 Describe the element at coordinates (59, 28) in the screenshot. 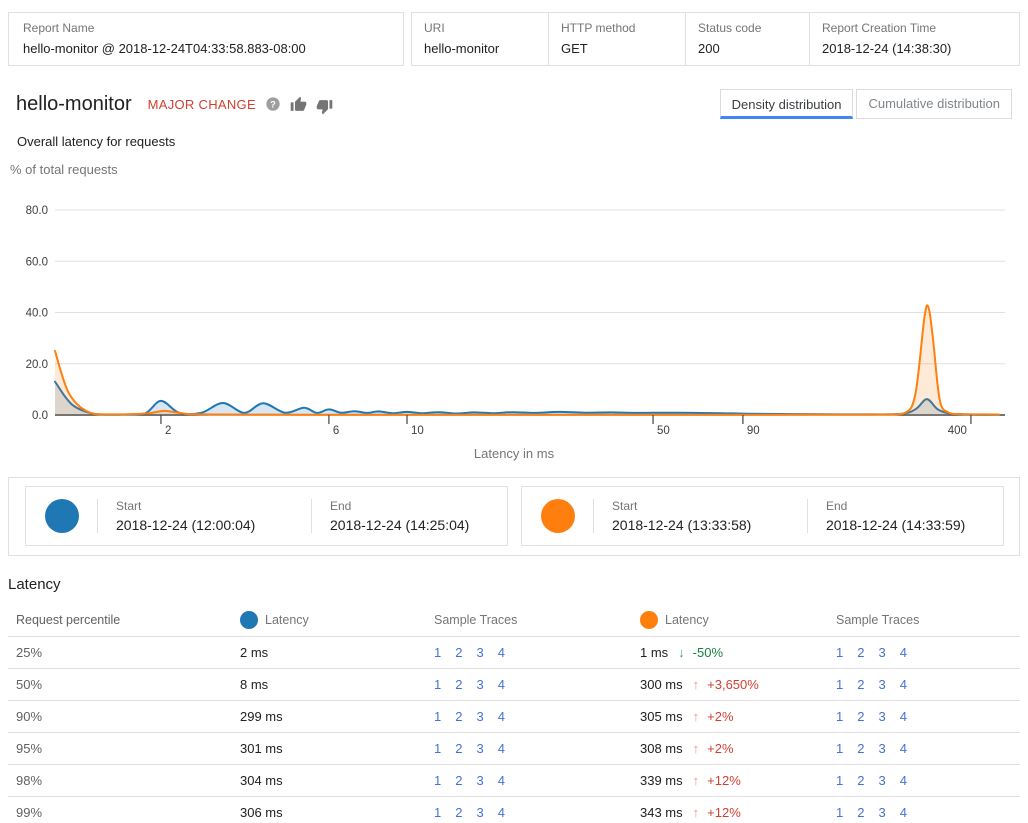

I see `report-name-label: Report Name` at that location.